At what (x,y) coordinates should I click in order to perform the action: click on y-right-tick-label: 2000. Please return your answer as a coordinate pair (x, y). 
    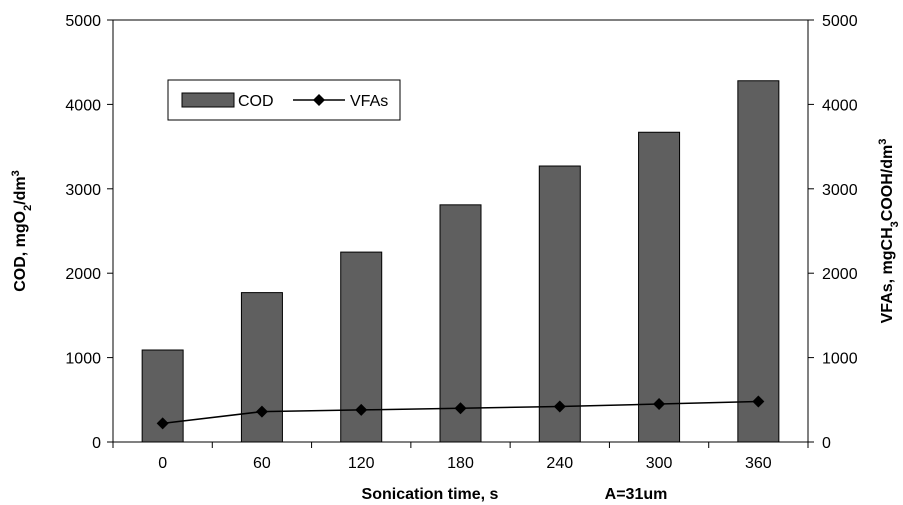
    Looking at the image, I should click on (840, 274).